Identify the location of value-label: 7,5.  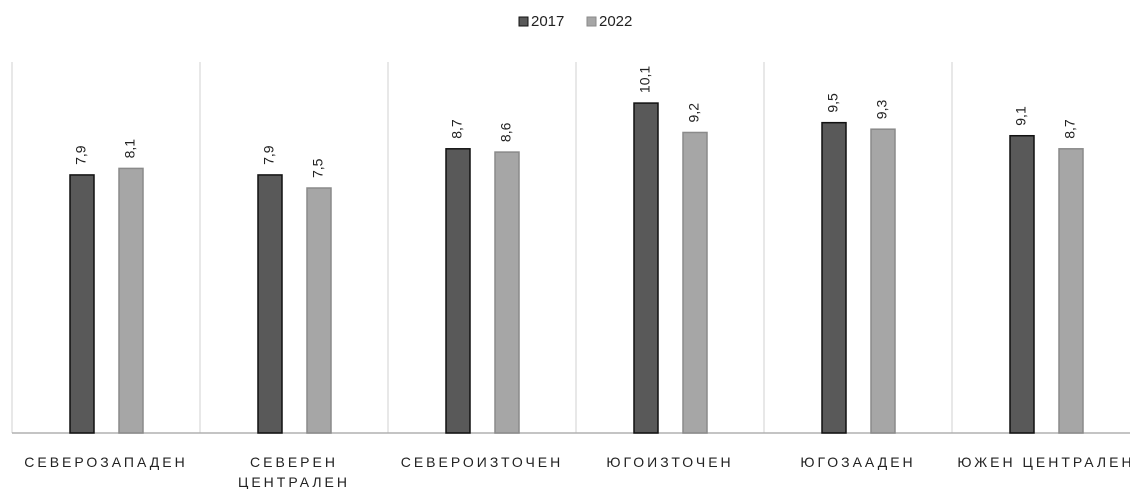
(318, 168).